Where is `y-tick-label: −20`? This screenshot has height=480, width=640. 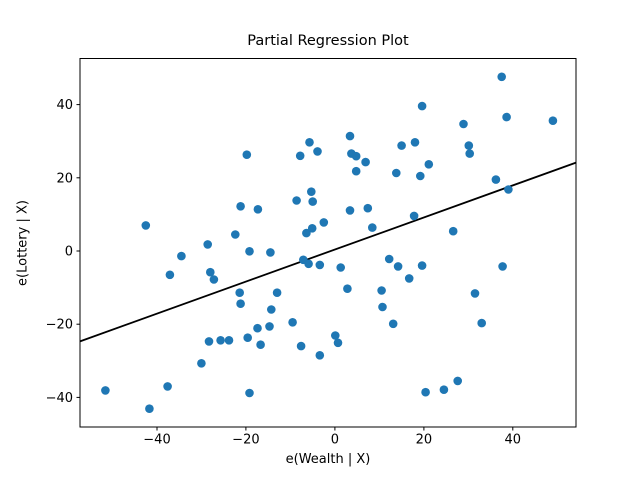
y-tick-label: −20 is located at coordinates (59, 325).